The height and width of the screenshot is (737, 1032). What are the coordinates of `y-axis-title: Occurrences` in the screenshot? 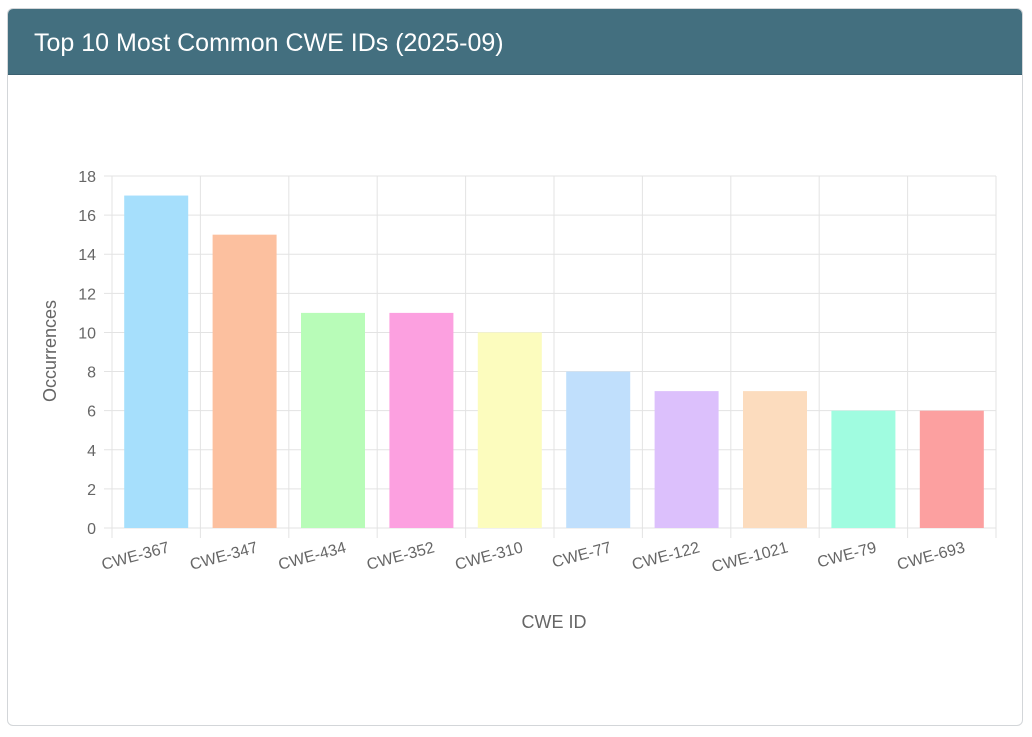 It's located at (50, 351).